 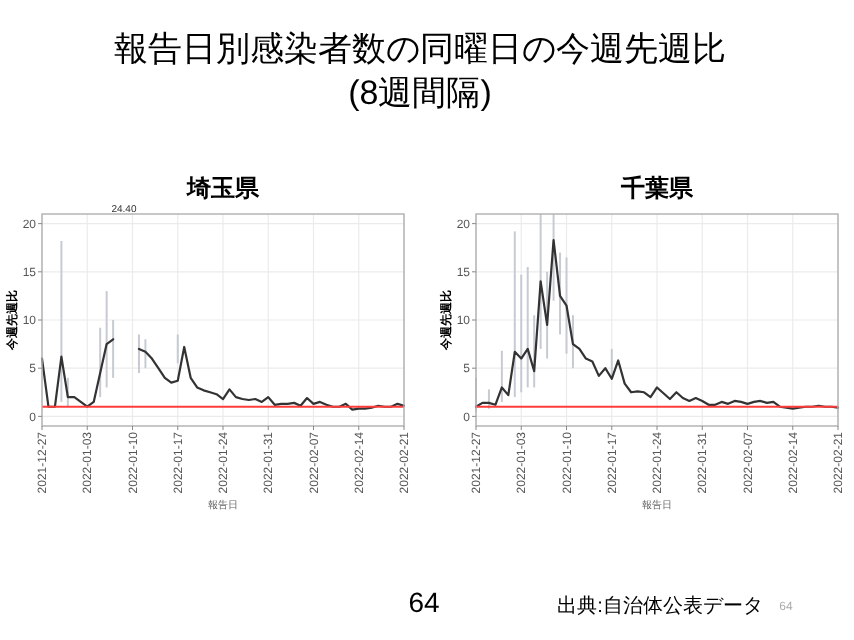 What do you see at coordinates (420, 49) in the screenshot?
I see `text: 報告日別感染者数の同曜日の今週先週比` at bounding box center [420, 49].